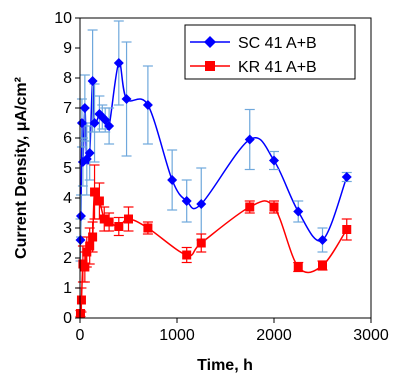  What do you see at coordinates (67, 198) in the screenshot?
I see `y-tick-label: 4` at bounding box center [67, 198].